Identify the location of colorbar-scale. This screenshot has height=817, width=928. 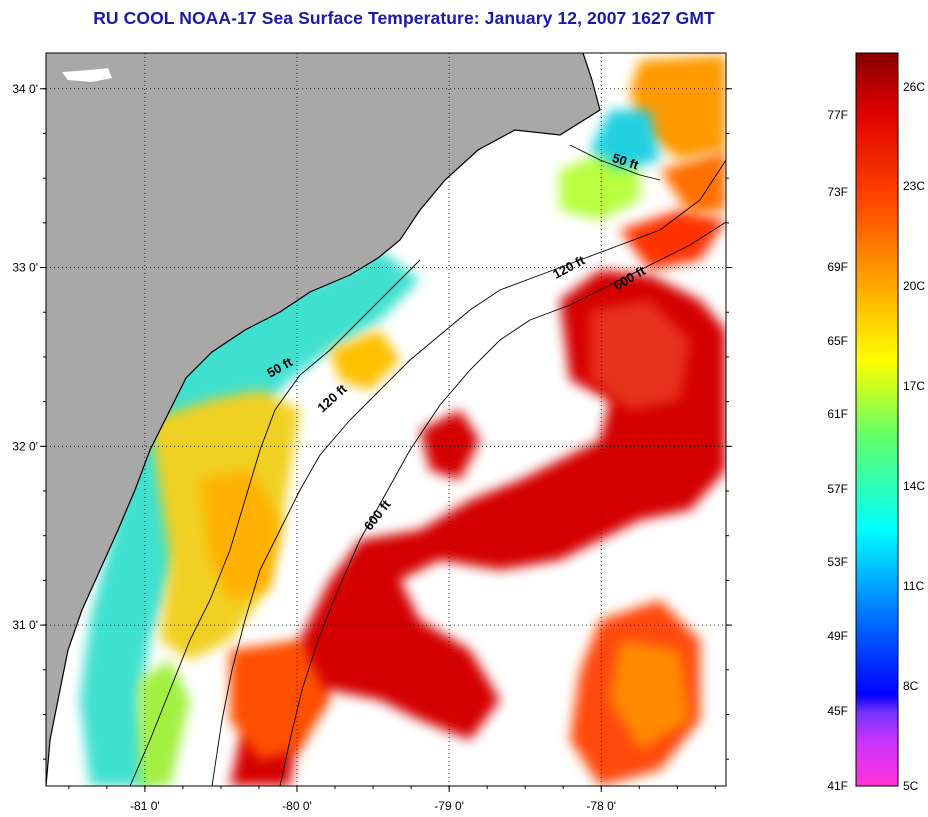
(877, 419).